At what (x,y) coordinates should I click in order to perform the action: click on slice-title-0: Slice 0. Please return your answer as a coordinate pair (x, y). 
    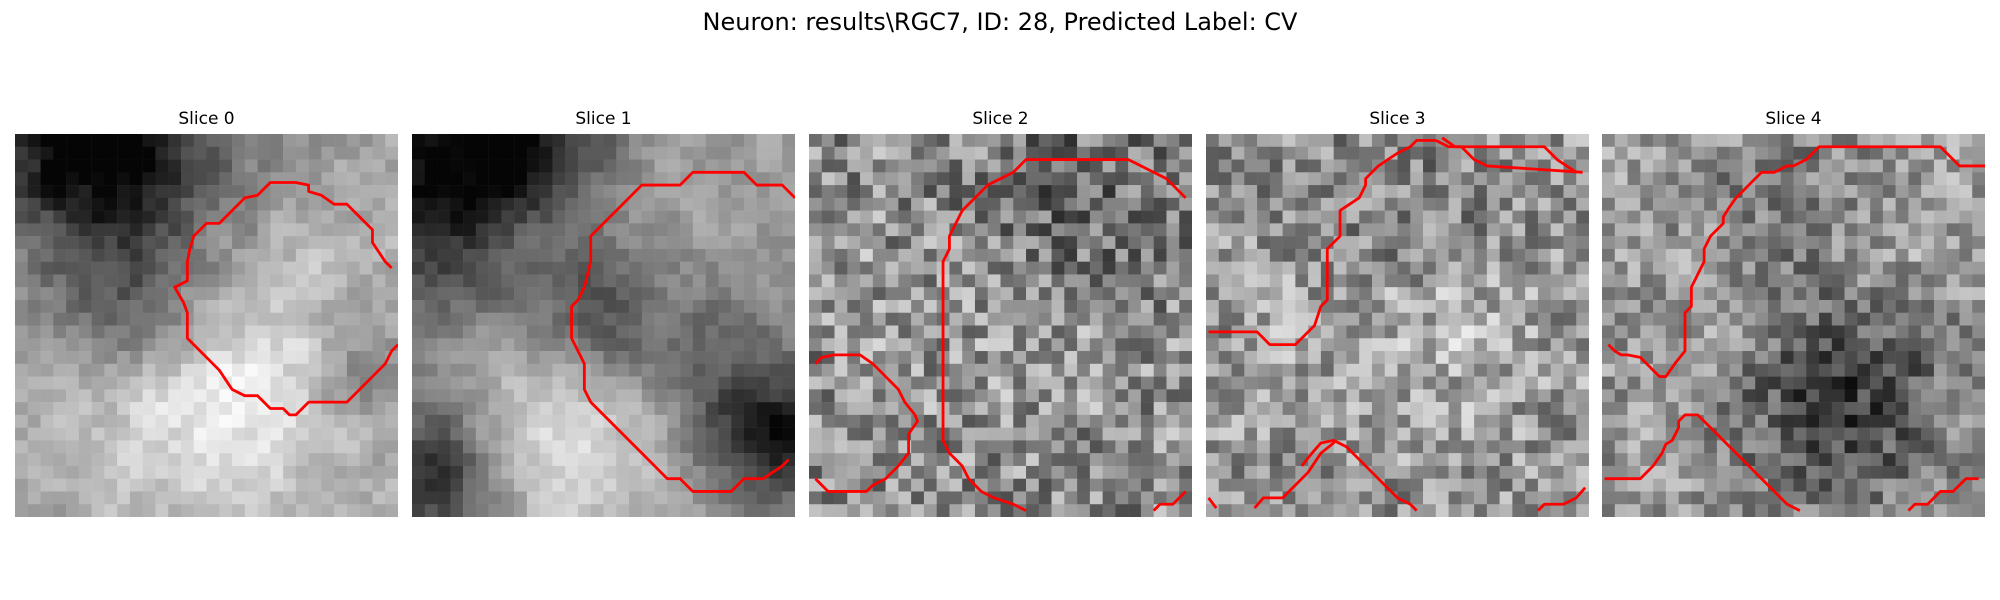
    Looking at the image, I should click on (206, 119).